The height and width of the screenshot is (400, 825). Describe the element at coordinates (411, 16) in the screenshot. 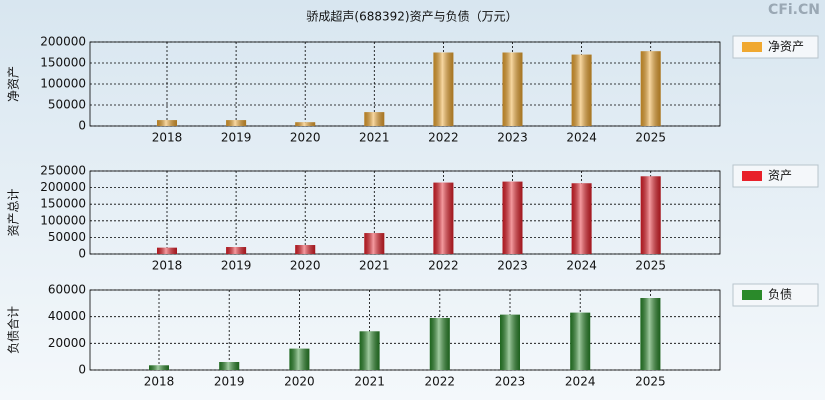

I see `page-title: 骄成超声(688392)资产与负债（万元）` at that location.